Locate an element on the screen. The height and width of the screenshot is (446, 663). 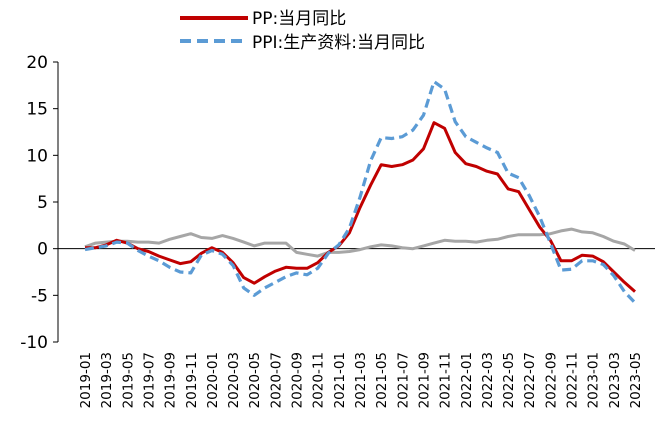
x-tick-label: 2019-07 is located at coordinates (149, 380).